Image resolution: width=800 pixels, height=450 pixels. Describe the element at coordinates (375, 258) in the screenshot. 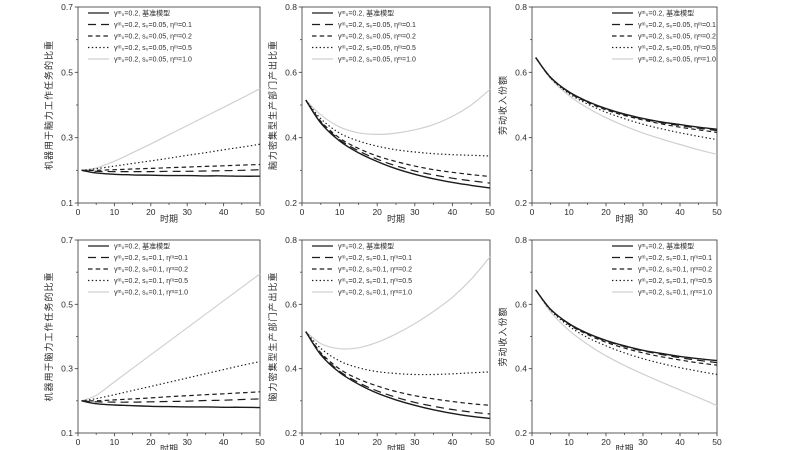

I see `legend-label: γᵐ₀=0.2, s₀=0.1, ηᵐ=0.1` at that location.